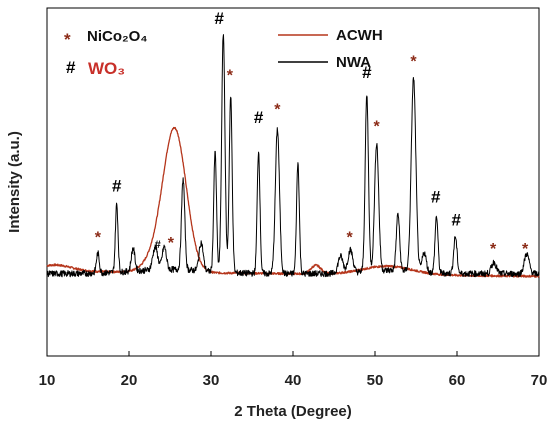 Image resolution: width=550 pixels, height=433 pixels. I want to click on x-tick-label: 50, so click(375, 380).